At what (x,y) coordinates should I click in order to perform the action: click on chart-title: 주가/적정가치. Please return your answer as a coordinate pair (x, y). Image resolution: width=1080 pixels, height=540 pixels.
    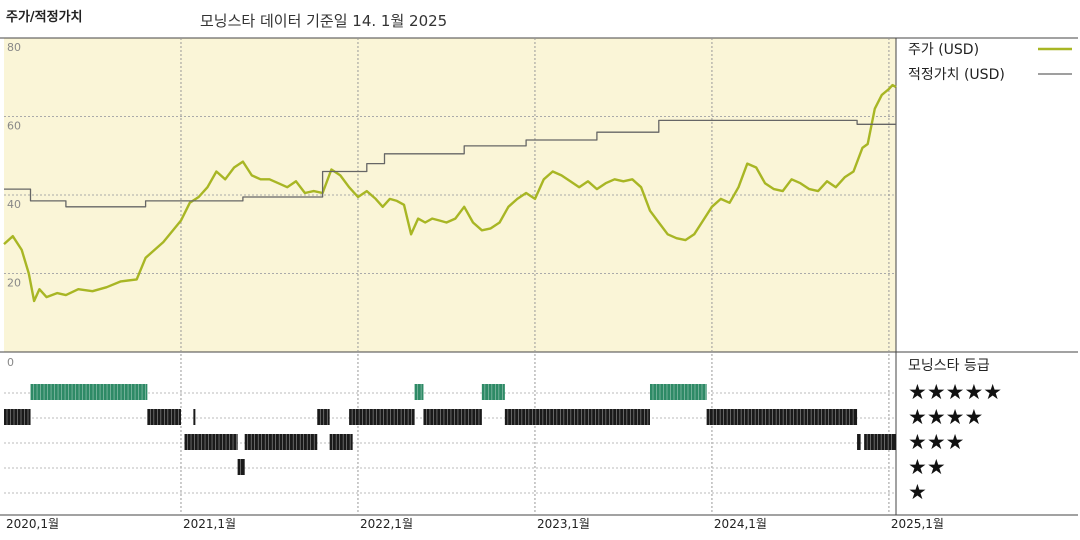
    Looking at the image, I should click on (44, 17).